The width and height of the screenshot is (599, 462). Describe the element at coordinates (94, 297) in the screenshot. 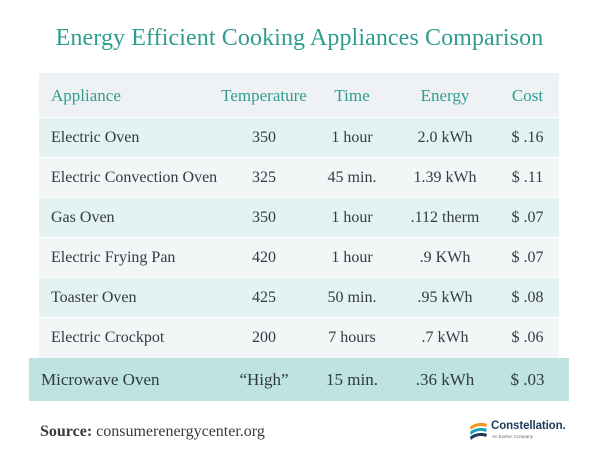

I see `cell-appliance: Toaster Oven` at that location.